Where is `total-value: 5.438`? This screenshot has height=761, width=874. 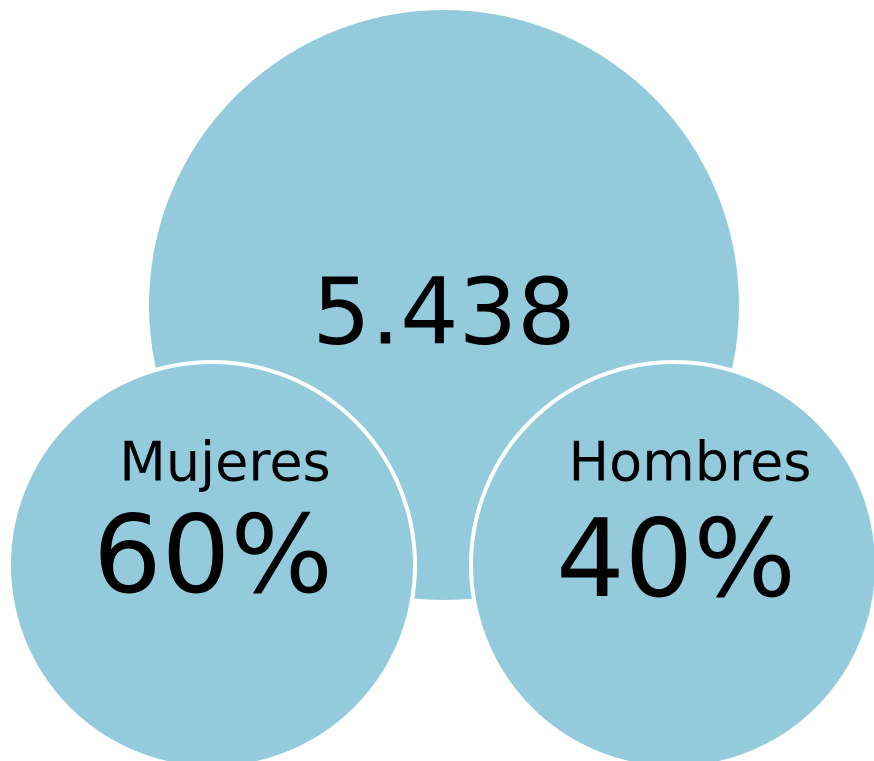 total-value: 5.438 is located at coordinates (443, 311).